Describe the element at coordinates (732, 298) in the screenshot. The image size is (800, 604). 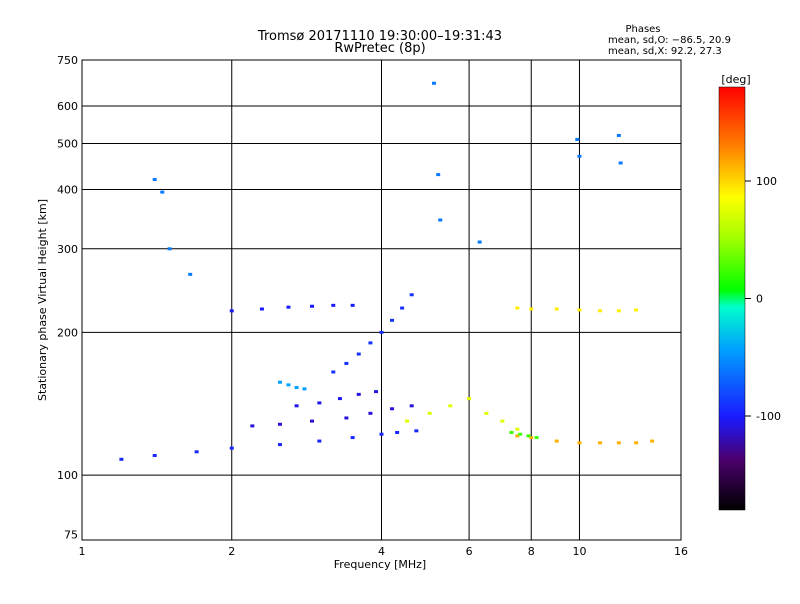
I see `colorbar` at that location.